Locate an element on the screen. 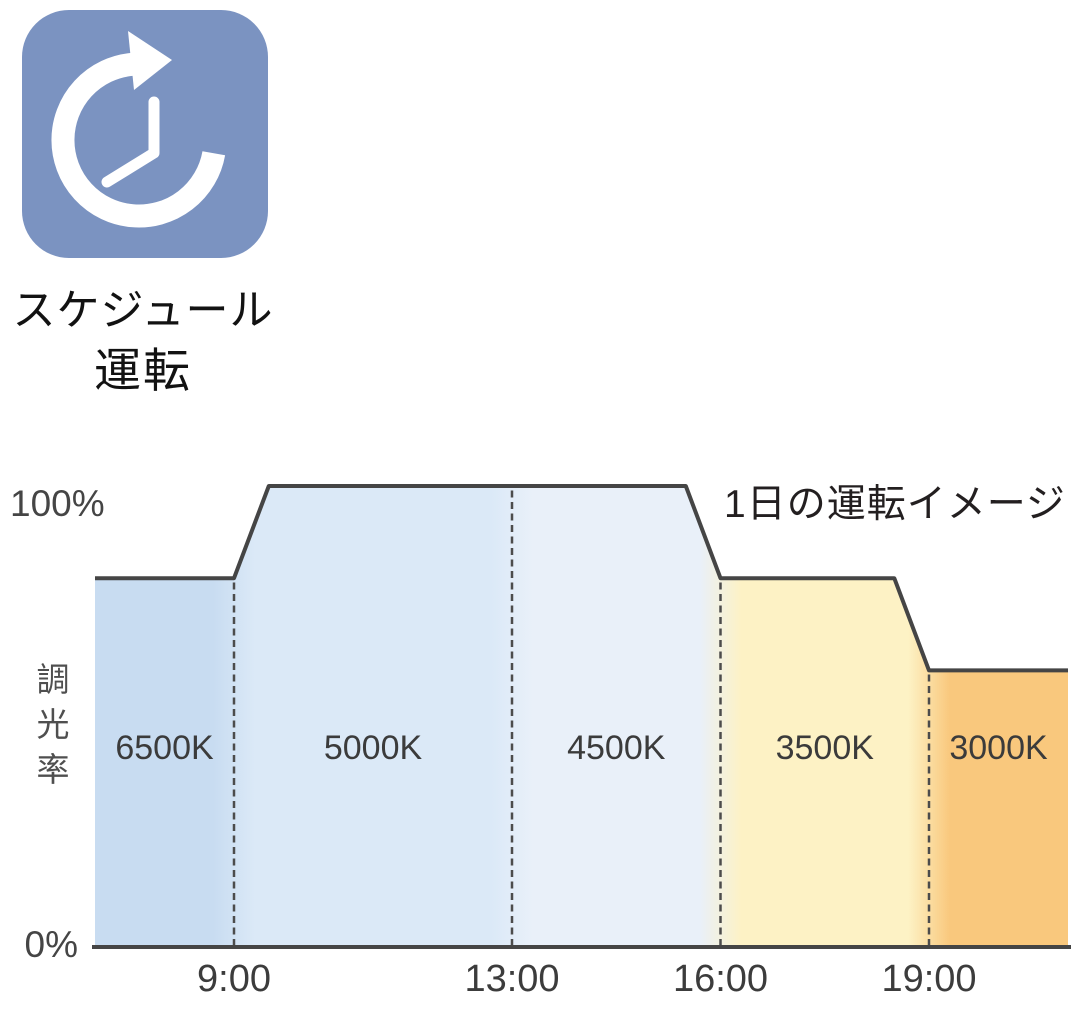 The height and width of the screenshot is (1013, 1080). schedule-timer-icon is located at coordinates (145, 134).